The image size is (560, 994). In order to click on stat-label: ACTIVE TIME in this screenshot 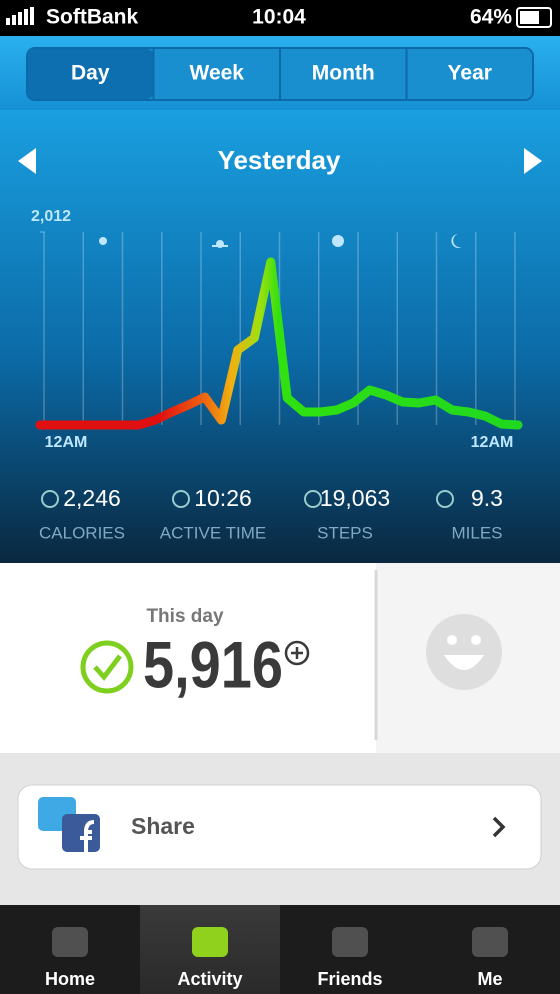, I will do `click(213, 532)`.